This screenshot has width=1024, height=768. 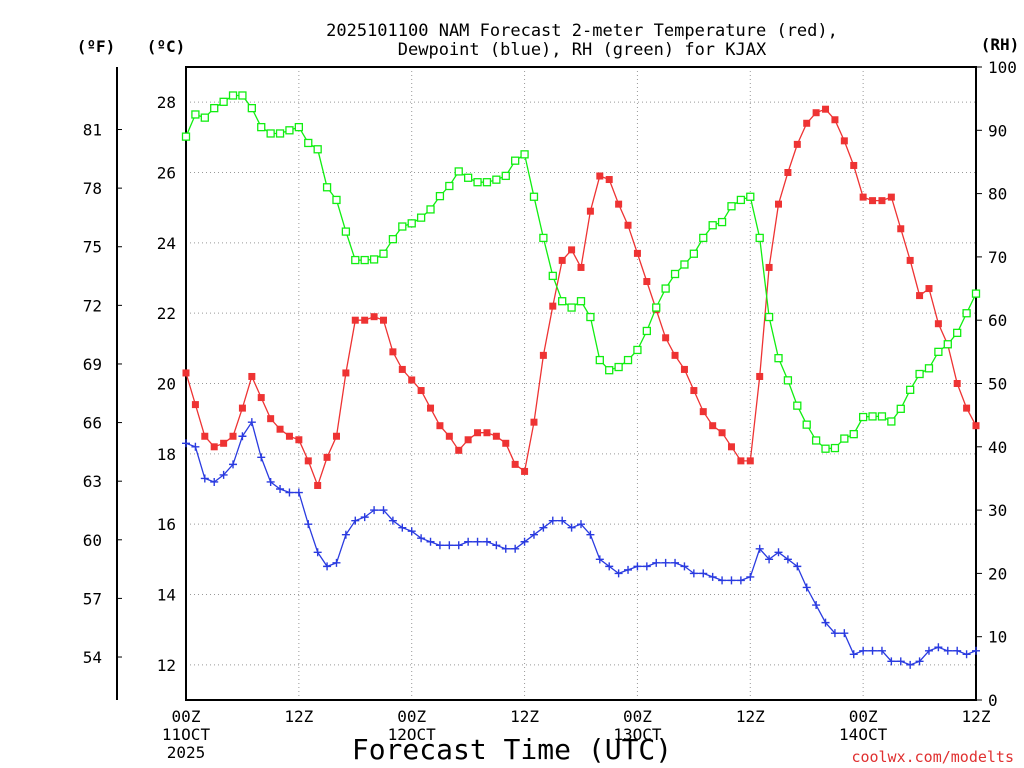 What do you see at coordinates (92, 130) in the screenshot?
I see `fahrenheit-tick-label: 81` at bounding box center [92, 130].